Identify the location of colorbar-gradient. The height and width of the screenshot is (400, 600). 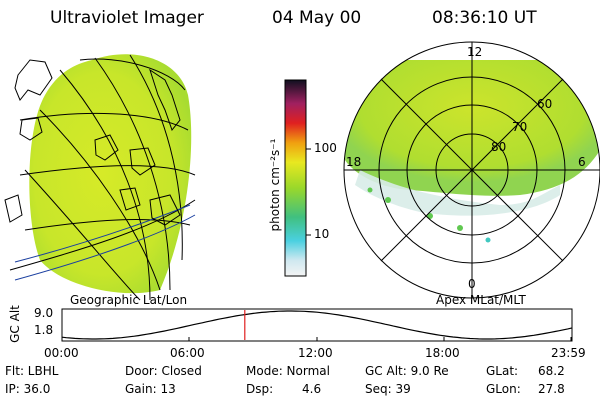
(295, 178).